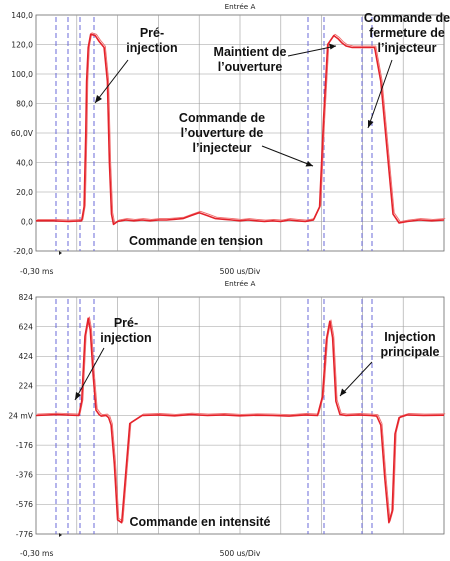 Image resolution: width=450 pixels, height=561 pixels. I want to click on annotation-line: principale, so click(409, 352).